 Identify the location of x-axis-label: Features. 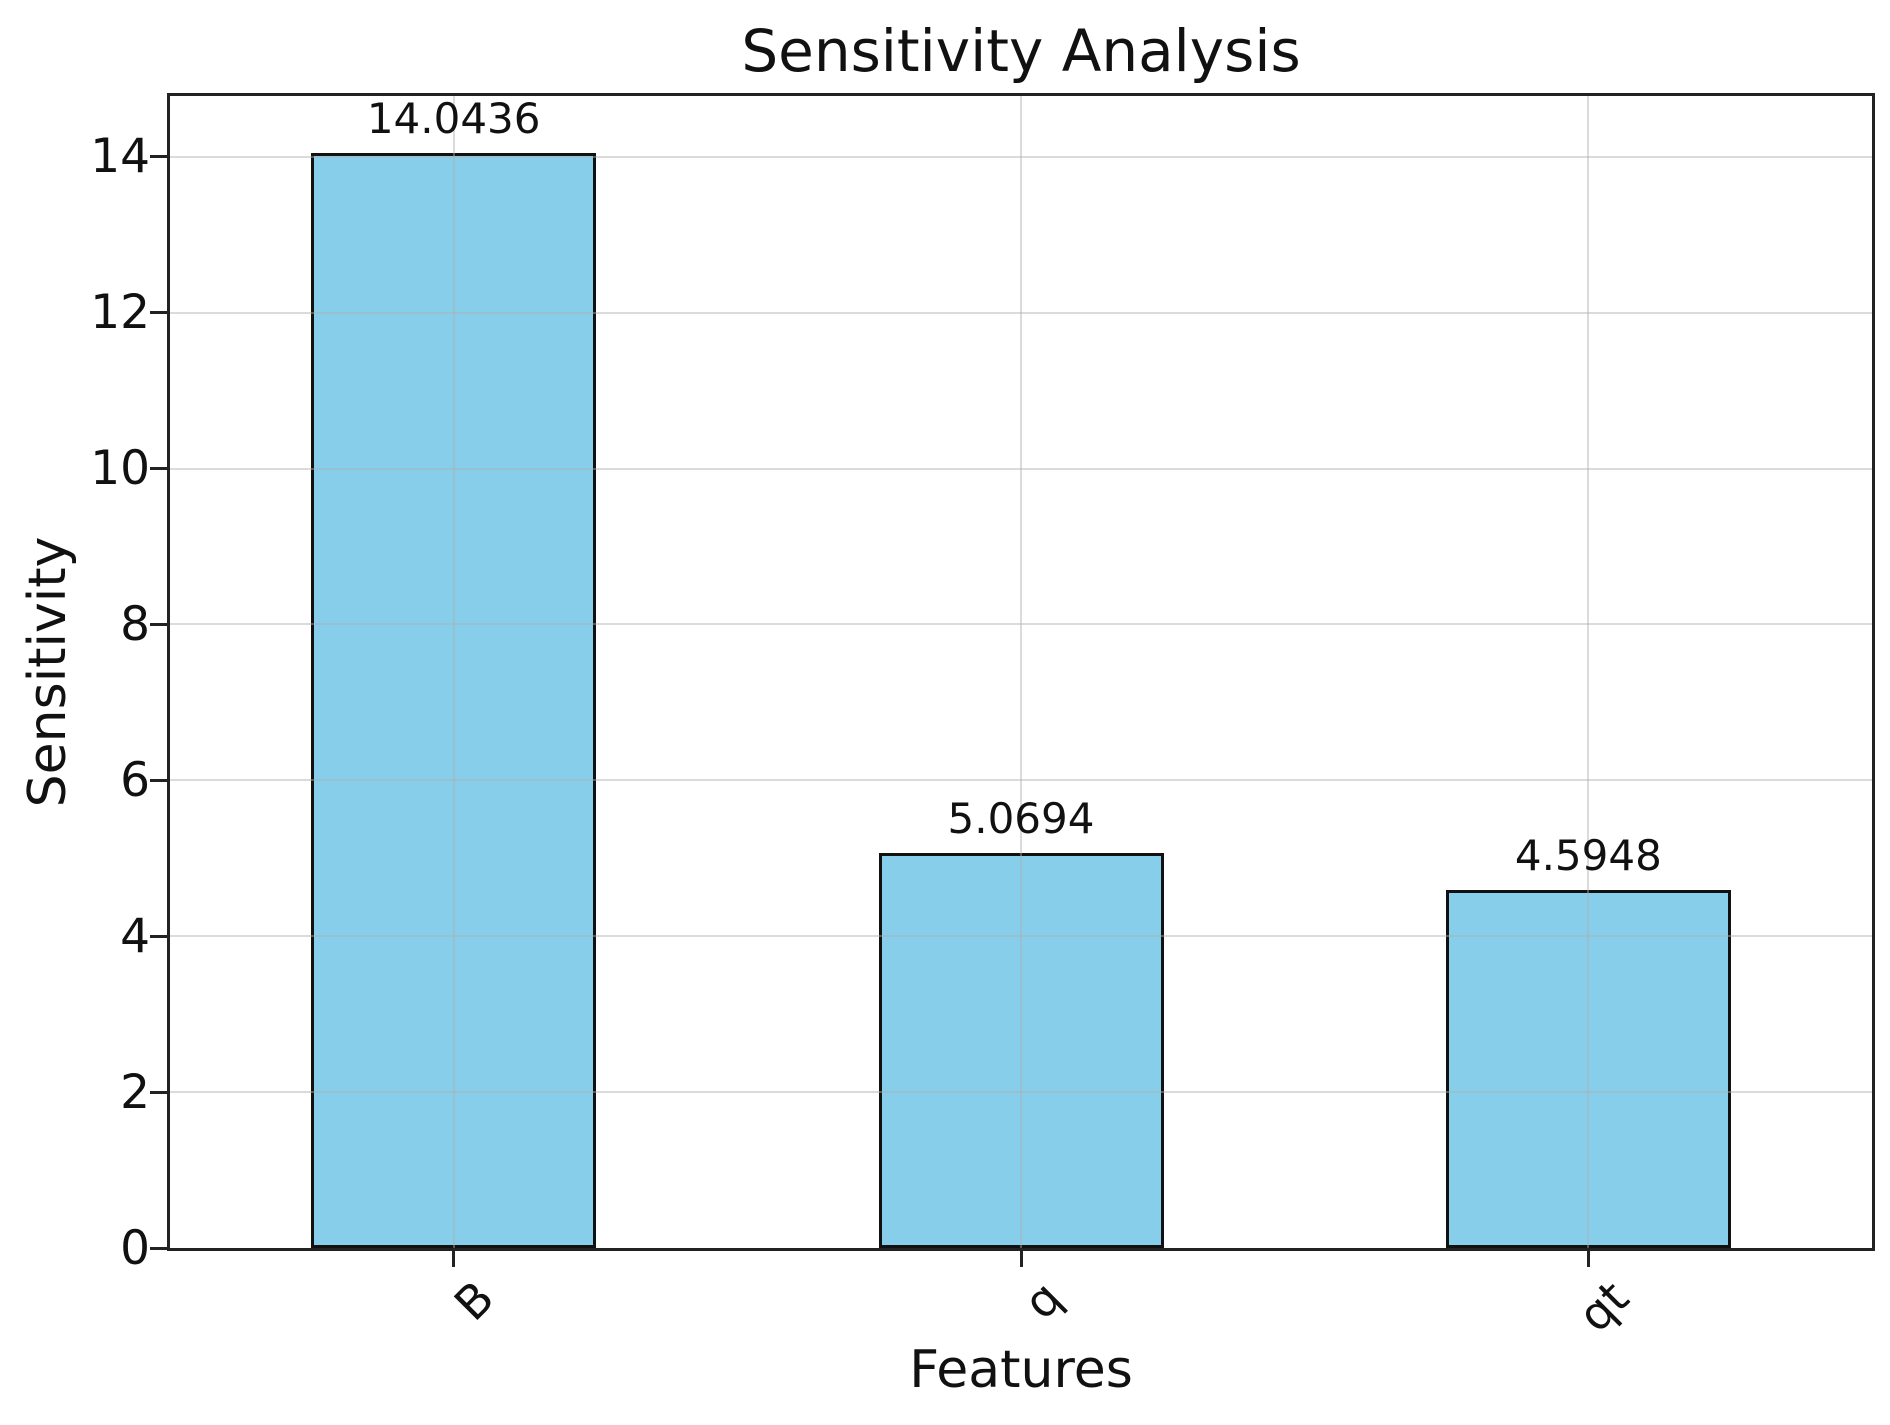
(1021, 1370).